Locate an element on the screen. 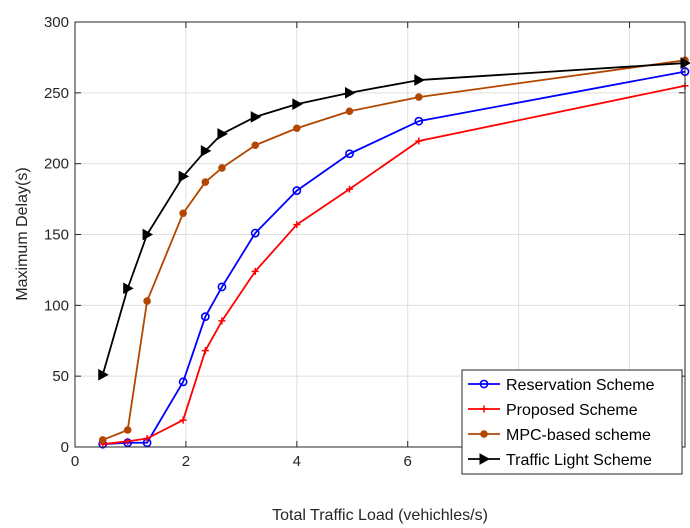 The width and height of the screenshot is (690, 528). y-tick-label: 200 is located at coordinates (56, 164).